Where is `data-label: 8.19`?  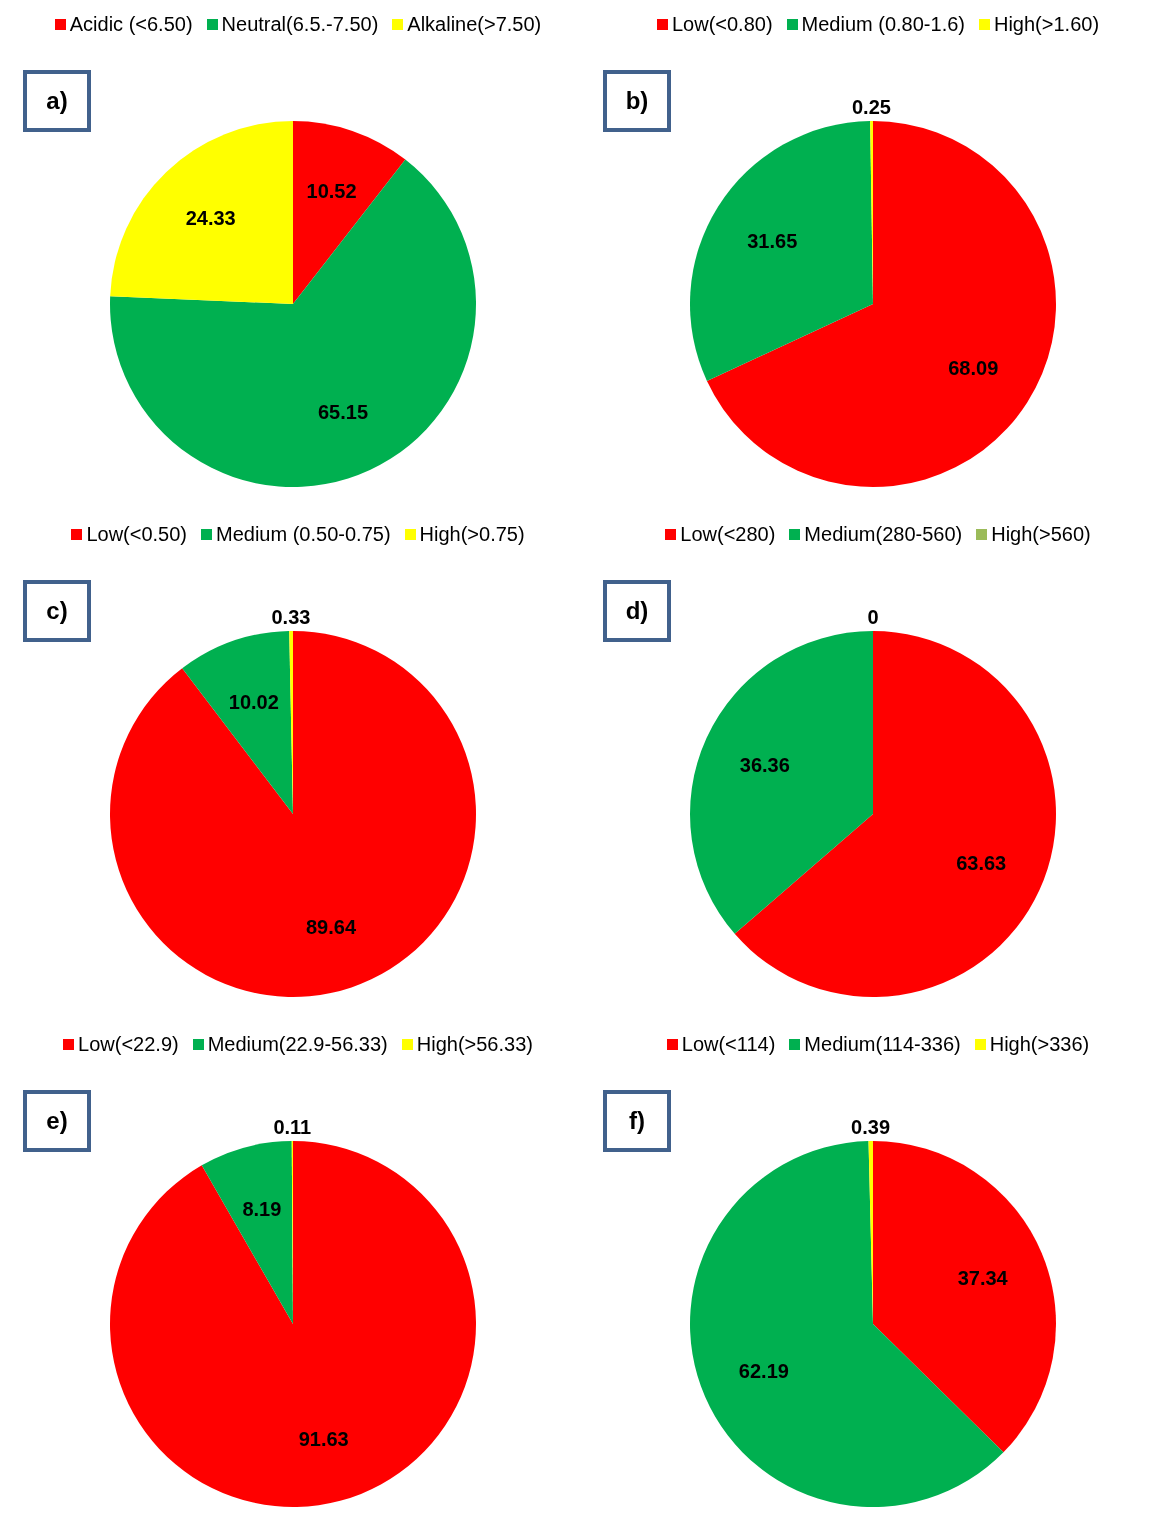 data-label: 8.19 is located at coordinates (262, 1209).